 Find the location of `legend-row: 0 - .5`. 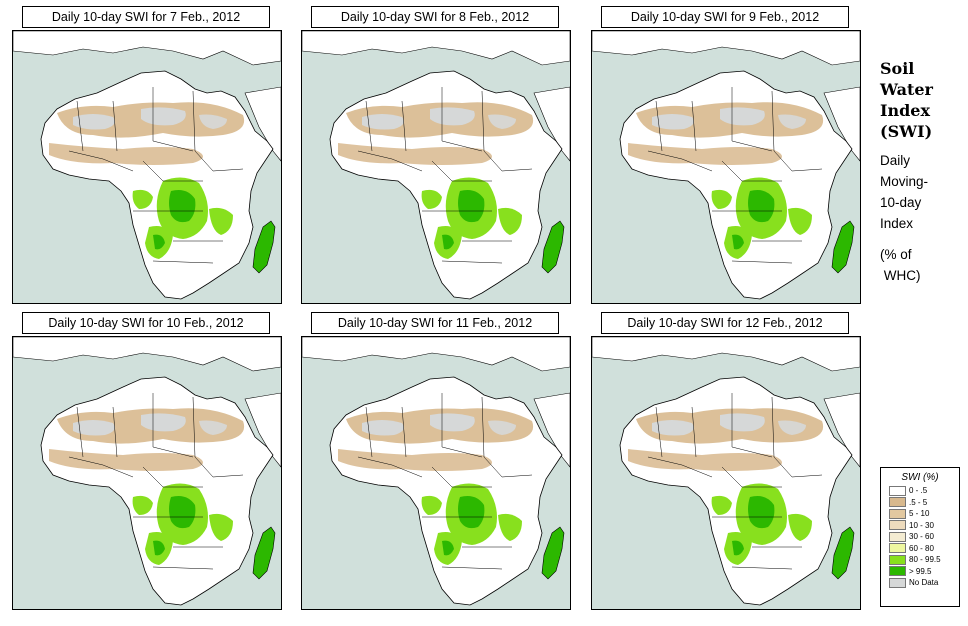

legend-row: 0 - .5 is located at coordinates (924, 491).